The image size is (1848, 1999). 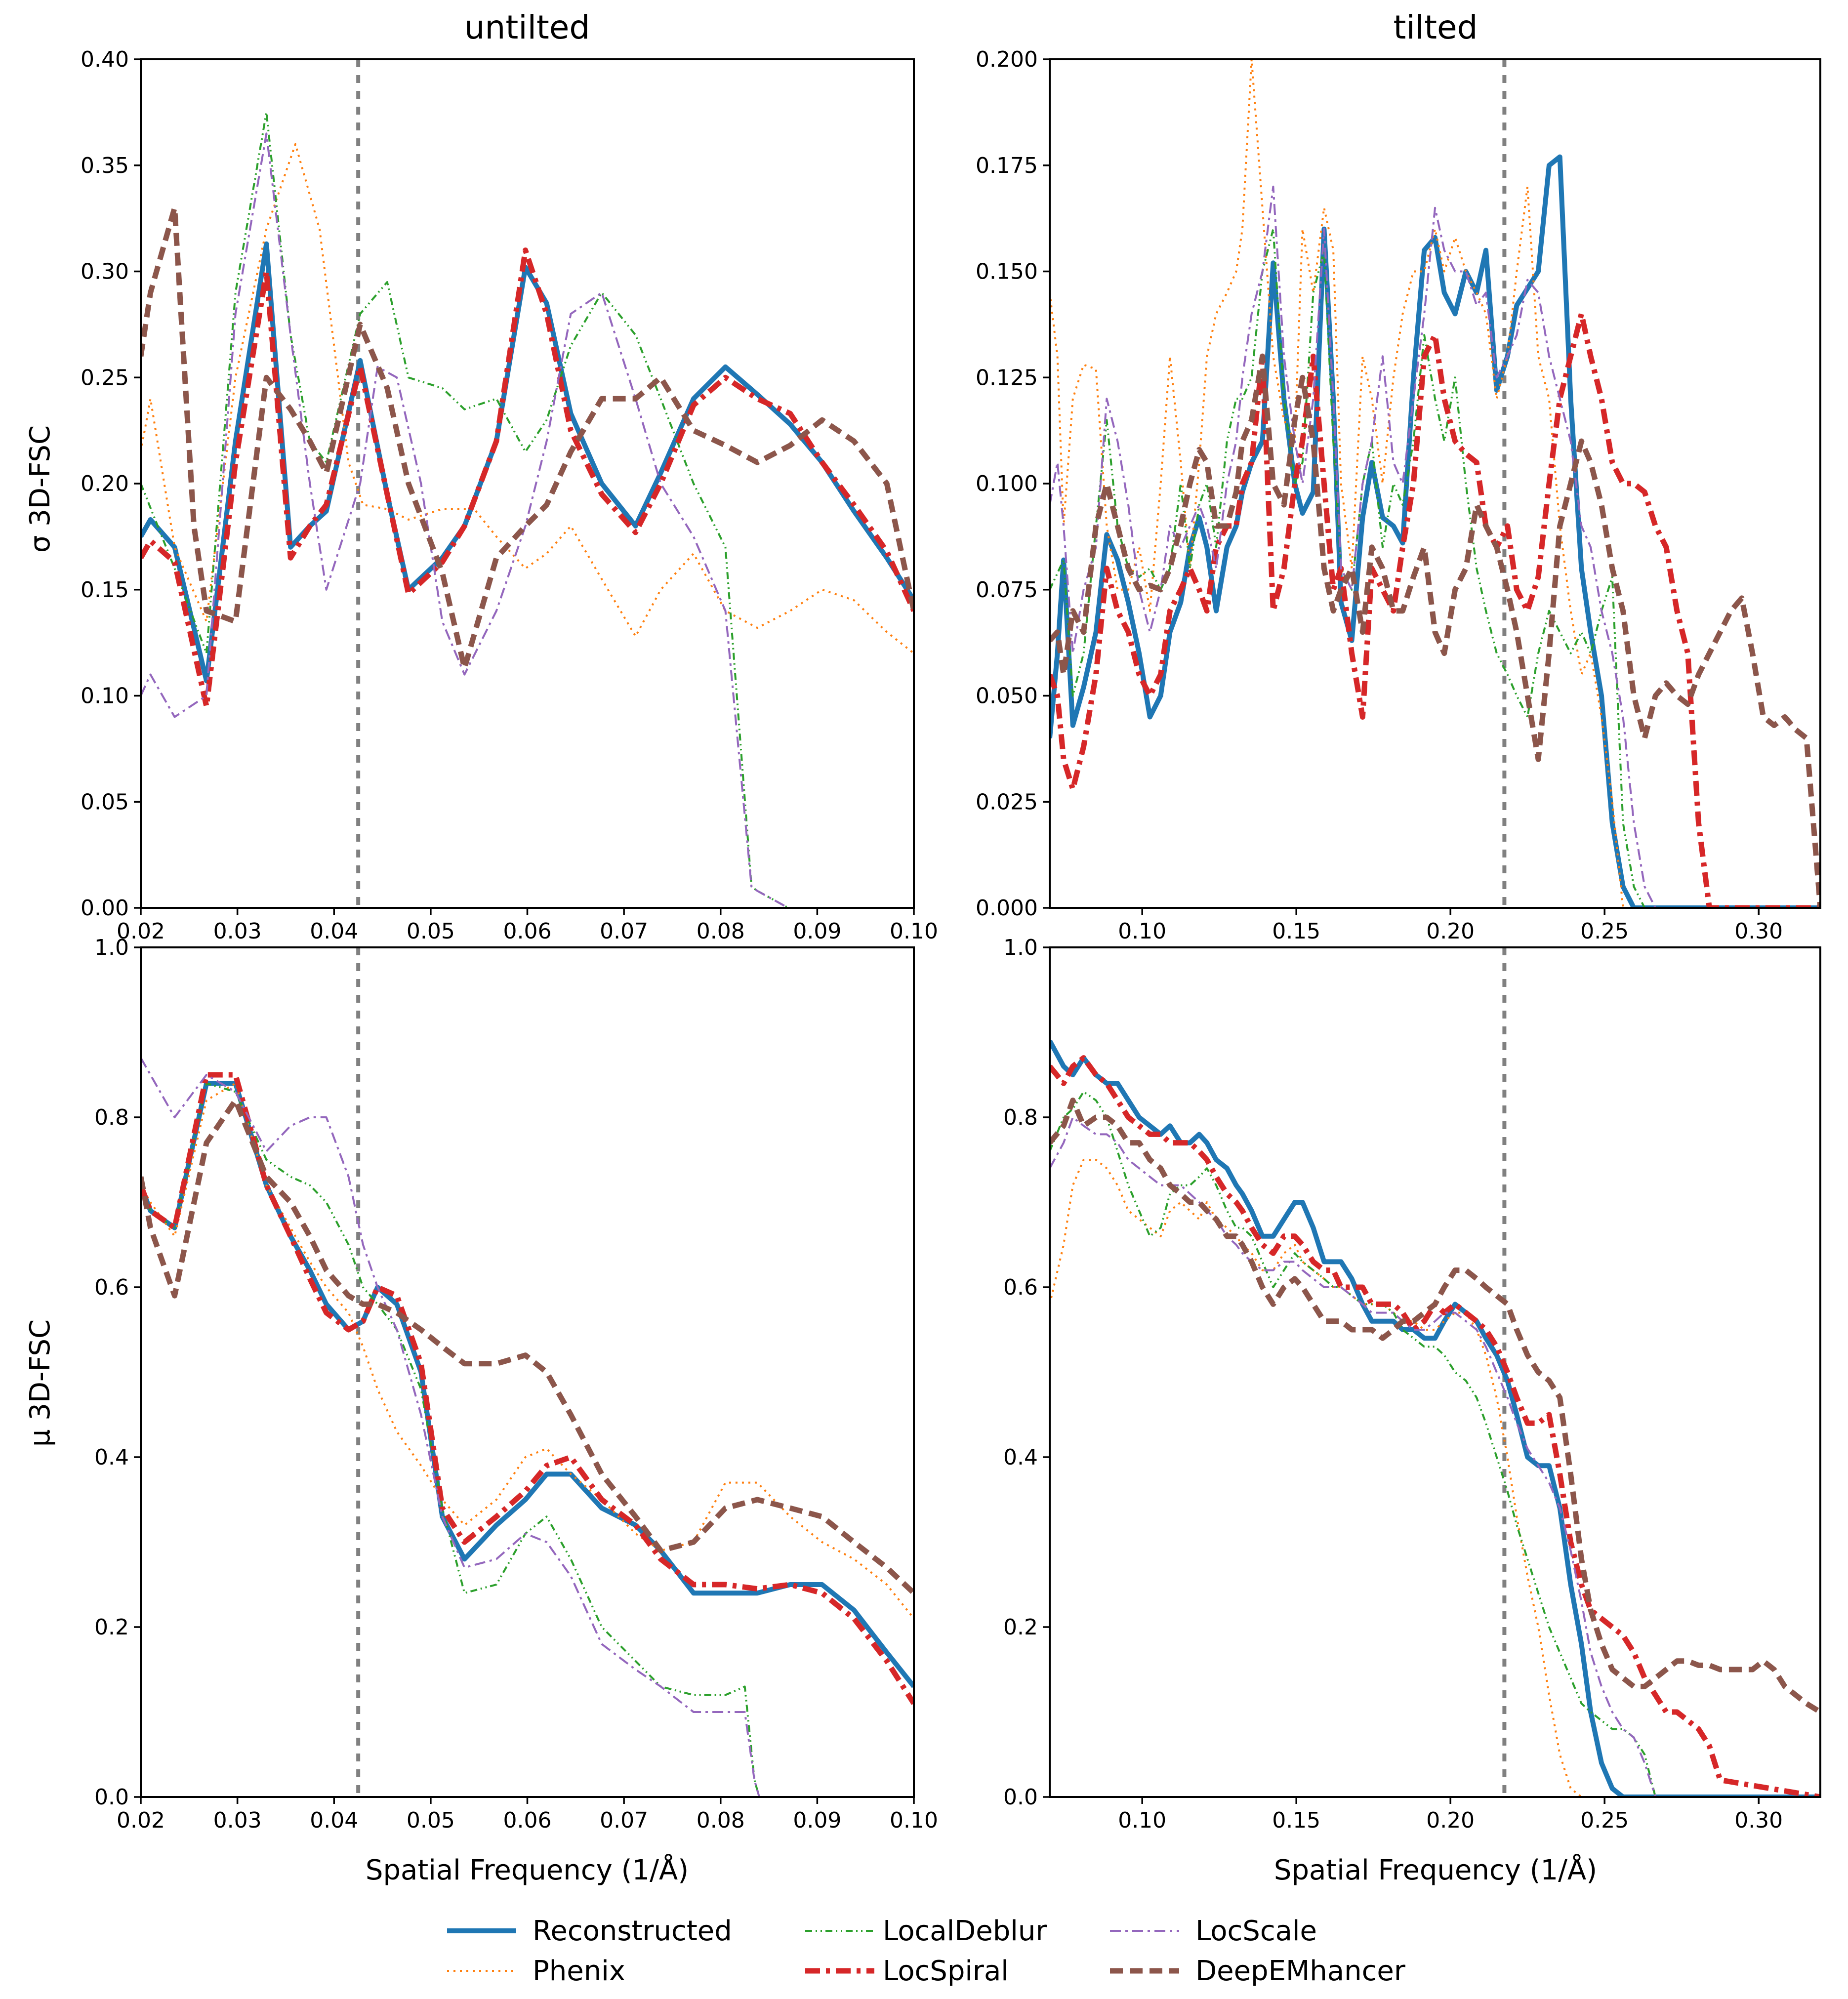 I want to click on y-tick-label: 0.175, so click(x=1007, y=165).